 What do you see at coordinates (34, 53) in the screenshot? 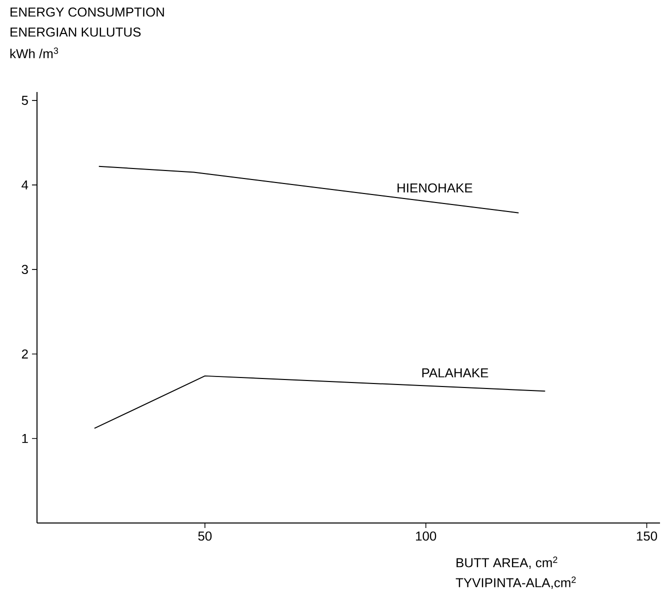
I see `y-axis-title: kWh /m$^{3}$` at bounding box center [34, 53].